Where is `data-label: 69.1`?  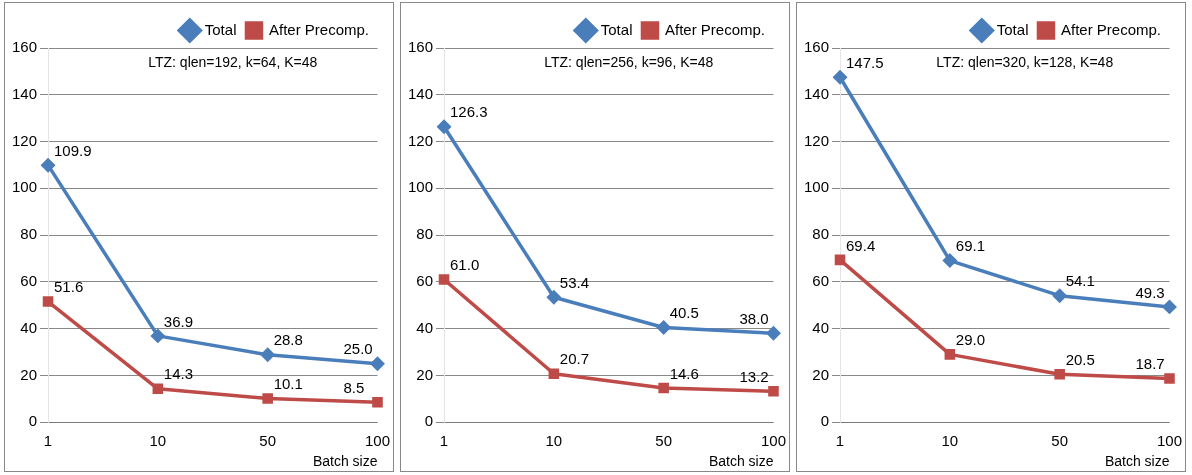
data-label: 69.1 is located at coordinates (970, 246).